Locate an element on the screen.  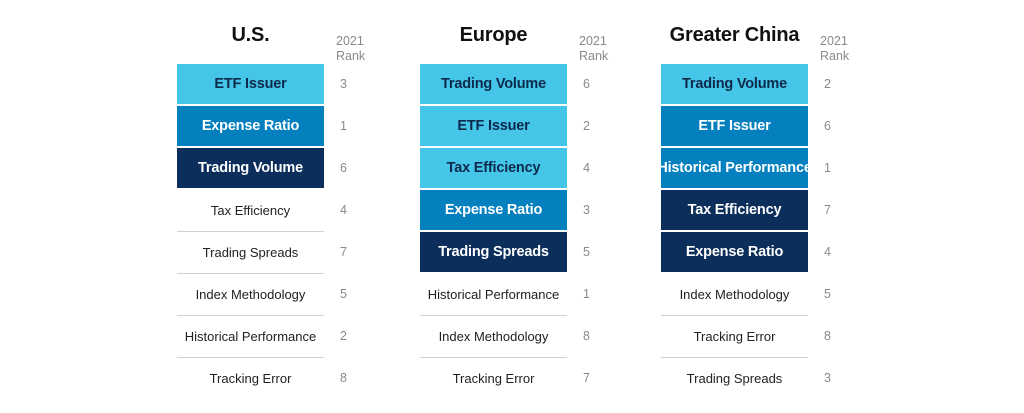
region-title: Greater China is located at coordinates (734, 35).